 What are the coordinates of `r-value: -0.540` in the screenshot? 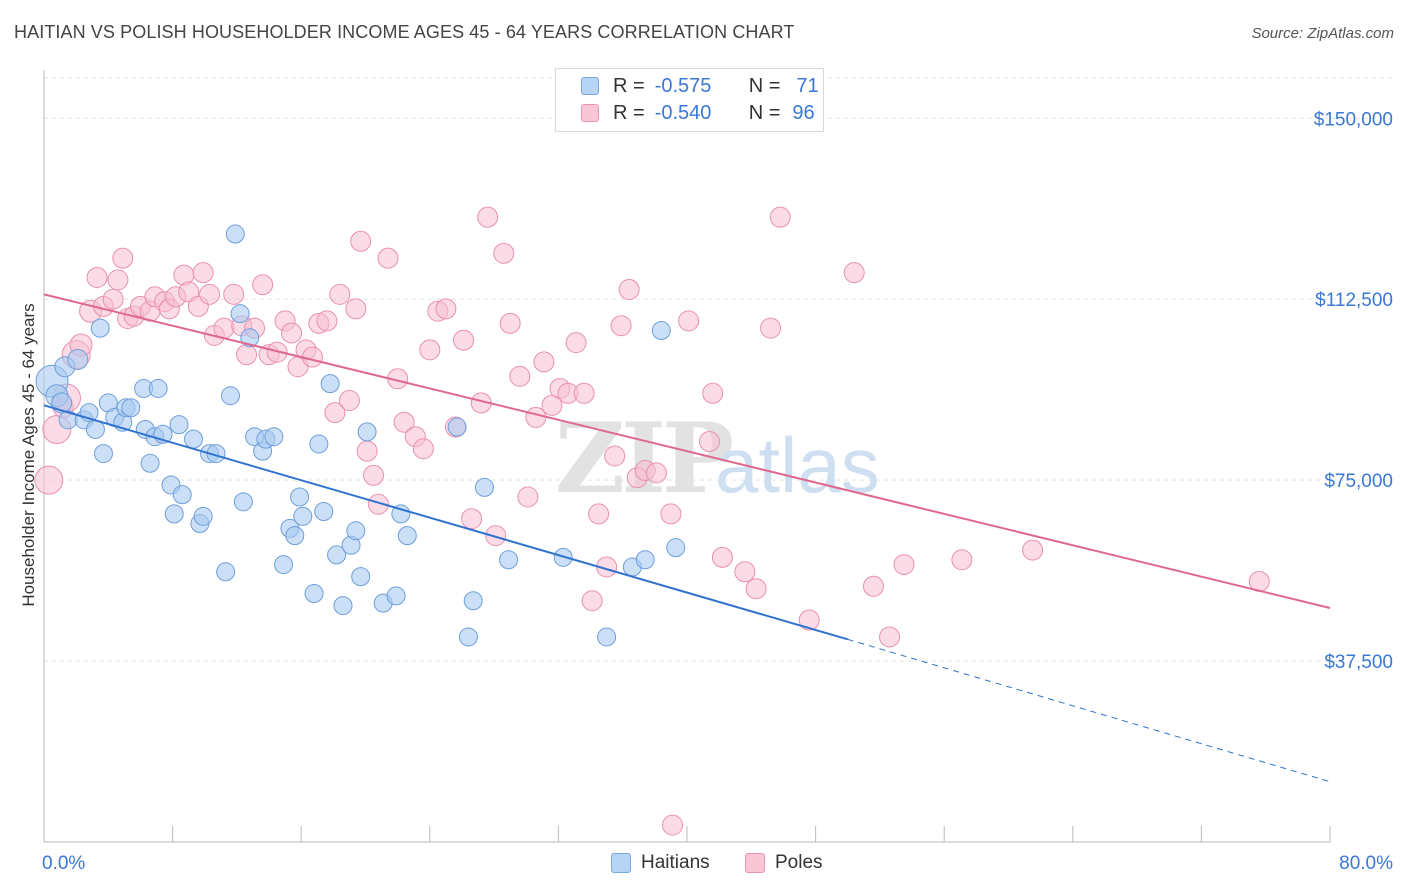 It's located at (683, 112).